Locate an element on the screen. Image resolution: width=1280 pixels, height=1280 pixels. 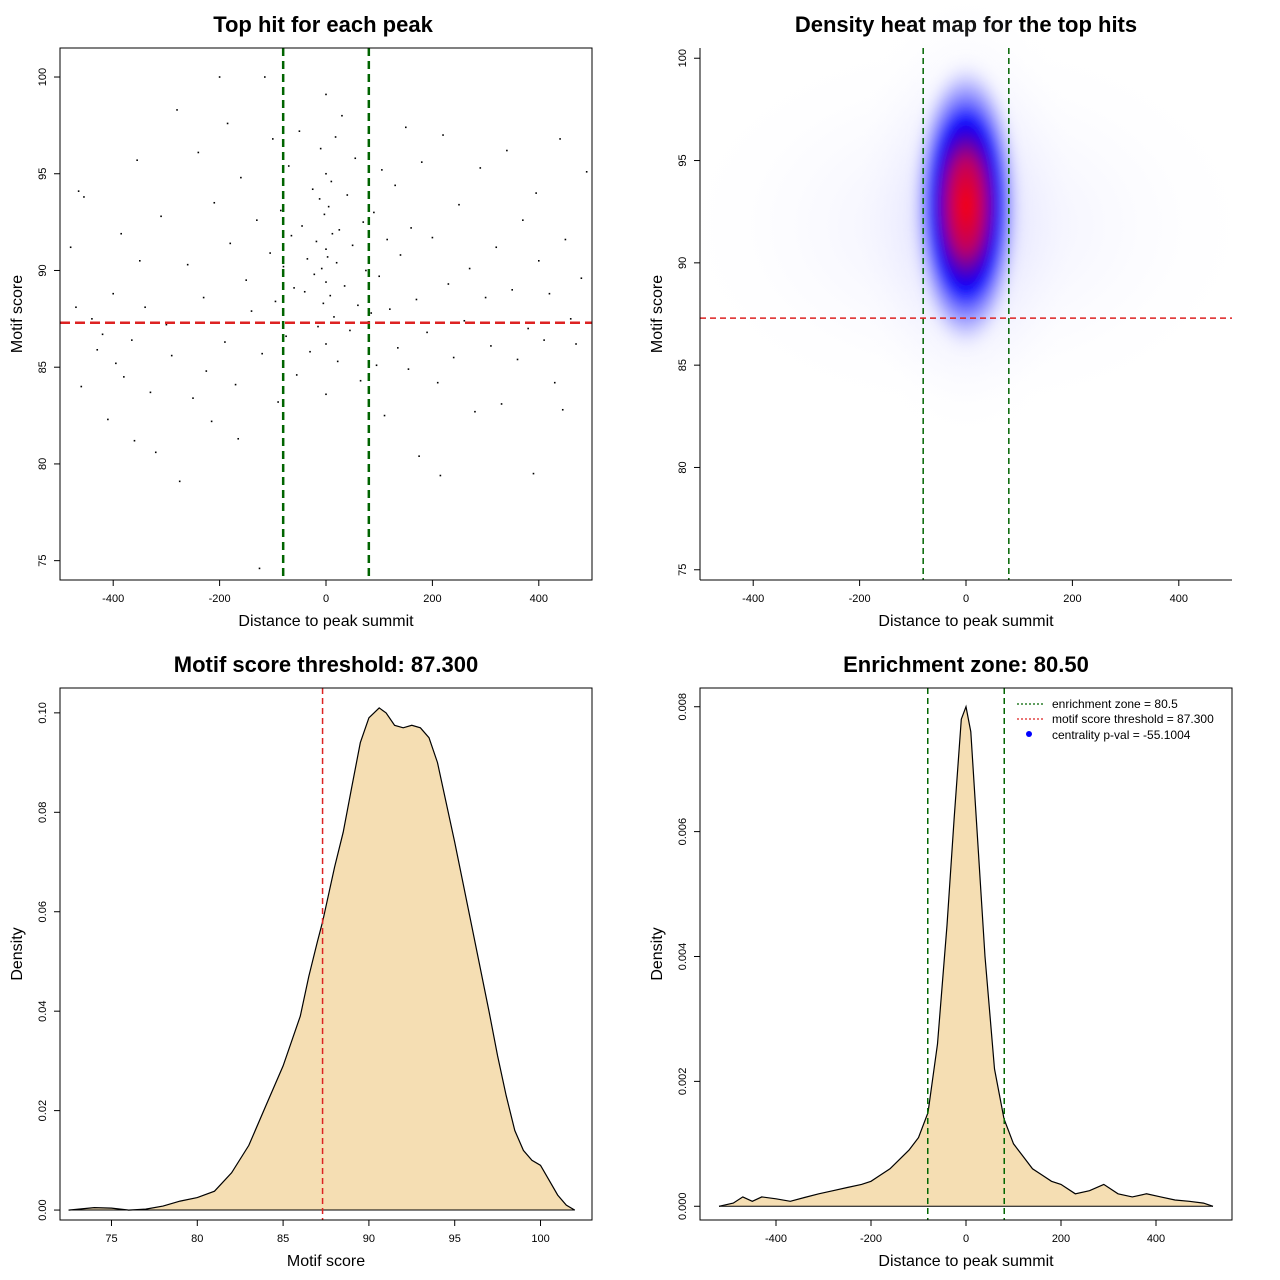
scatter-xlabel: Distance to peak summit is located at coordinates (326, 621).